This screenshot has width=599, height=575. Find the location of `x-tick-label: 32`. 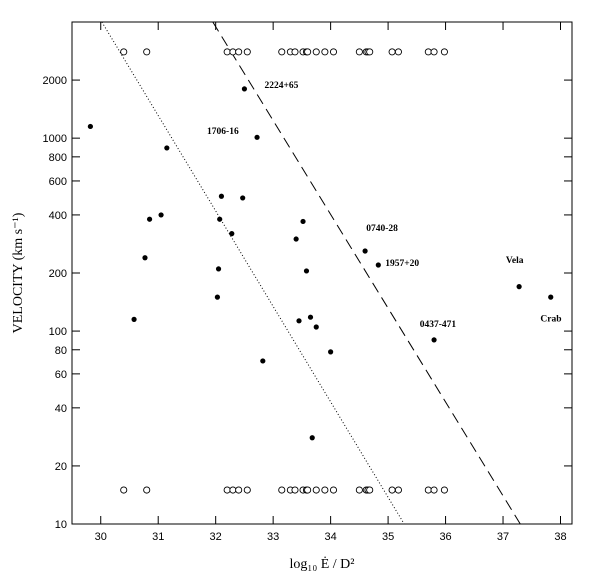

x-tick-label: 32 is located at coordinates (216, 537).